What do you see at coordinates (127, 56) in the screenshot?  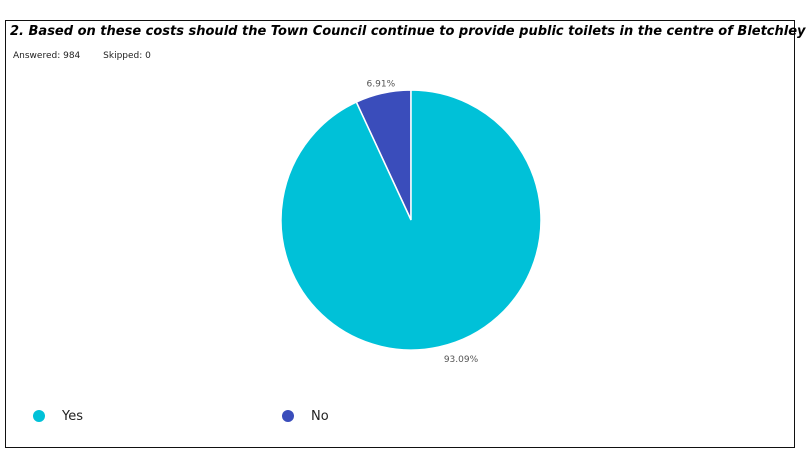 I see `skipped-count: Skipped: 0` at bounding box center [127, 56].